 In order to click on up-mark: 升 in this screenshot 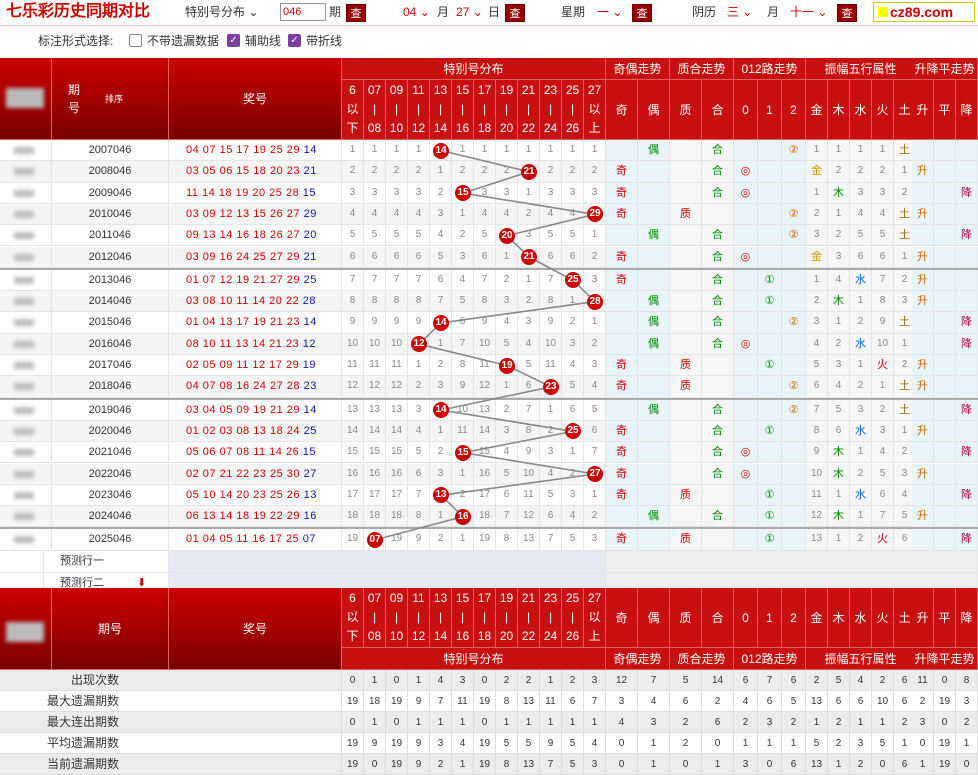, I will do `click(923, 302)`.